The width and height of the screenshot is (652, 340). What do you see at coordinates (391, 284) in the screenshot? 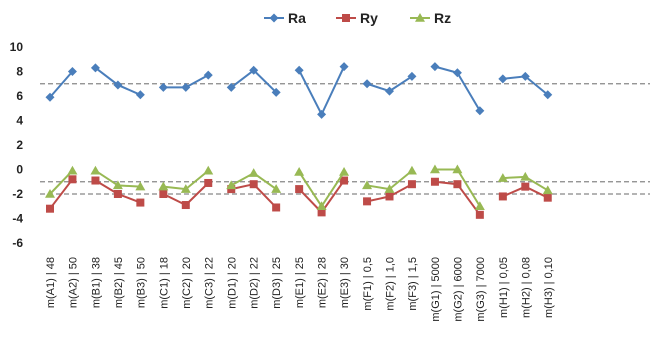
I see `x-tick-label: m(F2) | 1,0` at bounding box center [391, 284].